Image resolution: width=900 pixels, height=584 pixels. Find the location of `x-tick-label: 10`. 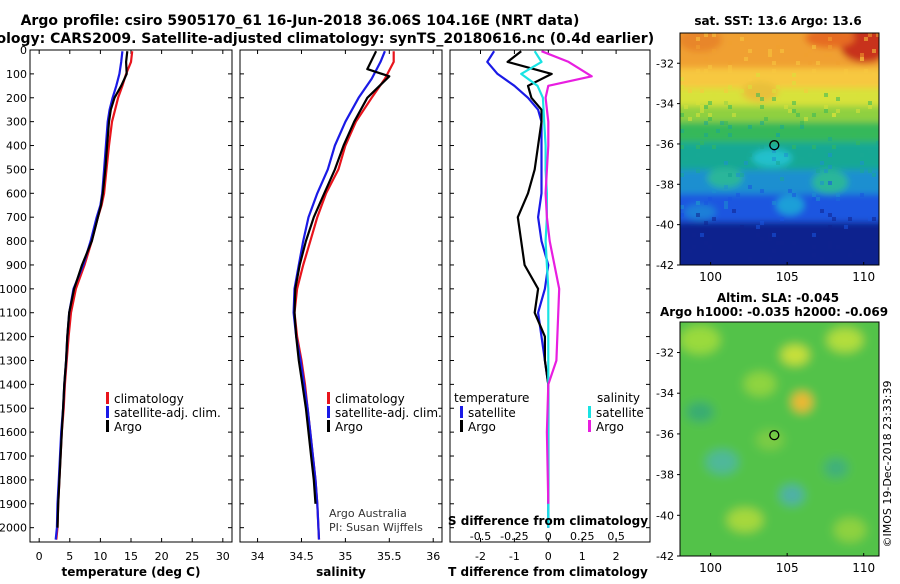

x-tick-label: 10 is located at coordinates (100, 556).